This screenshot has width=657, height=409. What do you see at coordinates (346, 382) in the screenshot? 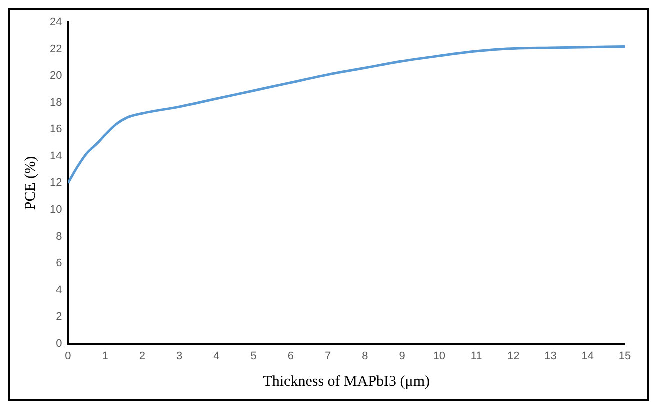
I see `x-axis-title: Thickness of MAPbI3 (μm)` at bounding box center [346, 382].